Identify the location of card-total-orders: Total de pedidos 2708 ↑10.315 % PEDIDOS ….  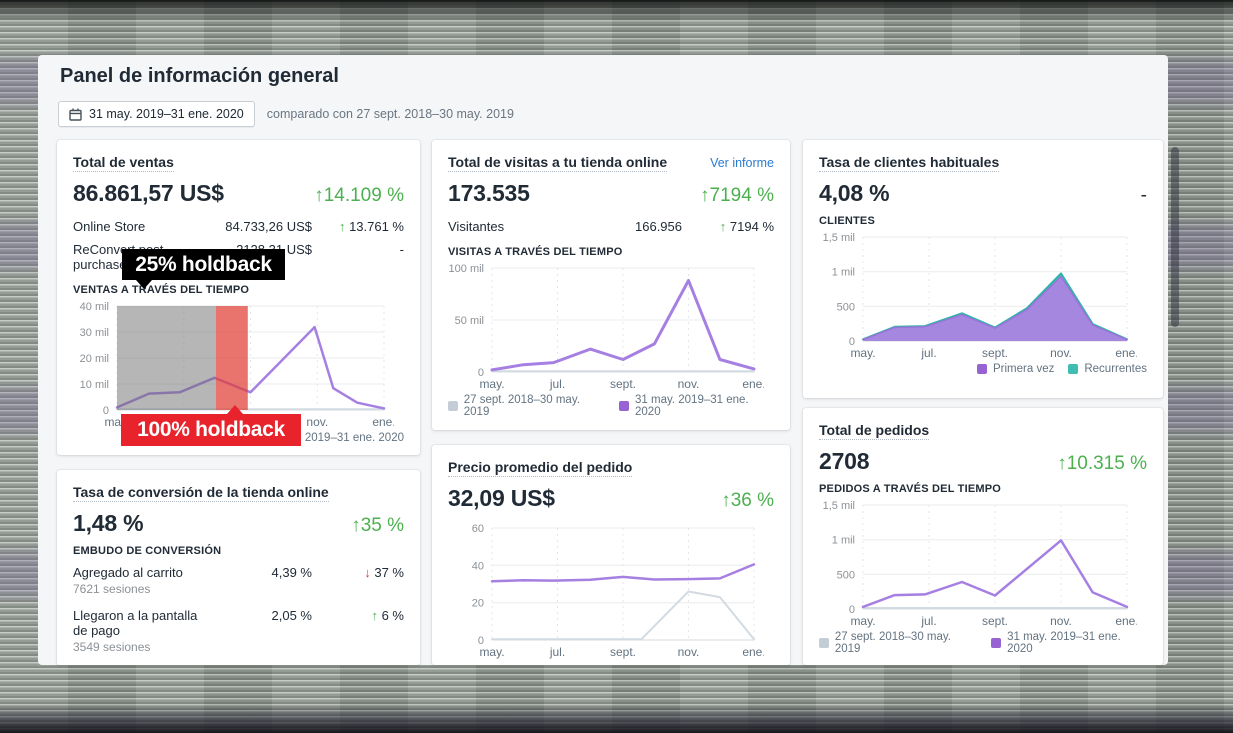
(983, 536).